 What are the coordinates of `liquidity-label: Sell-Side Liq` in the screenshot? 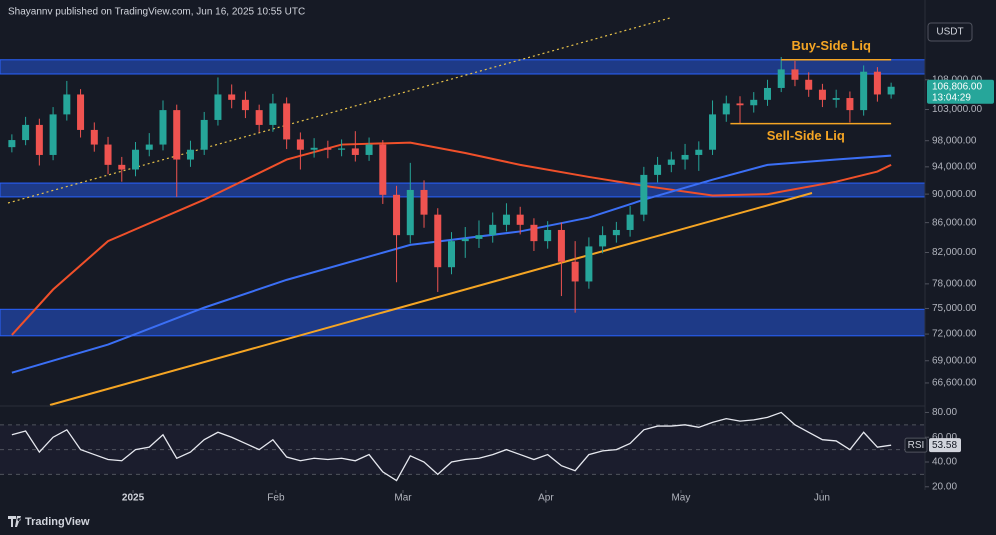 It's located at (806, 135).